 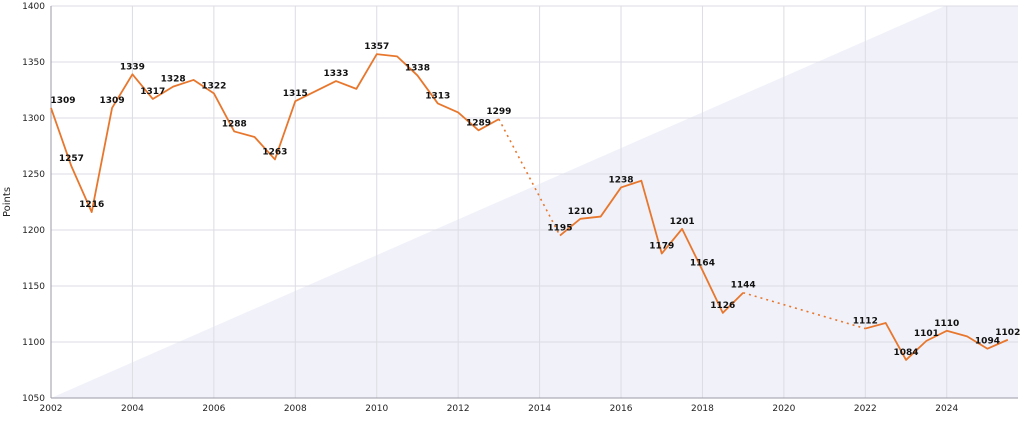 I want to click on series-gap-line, so click(x=529, y=177).